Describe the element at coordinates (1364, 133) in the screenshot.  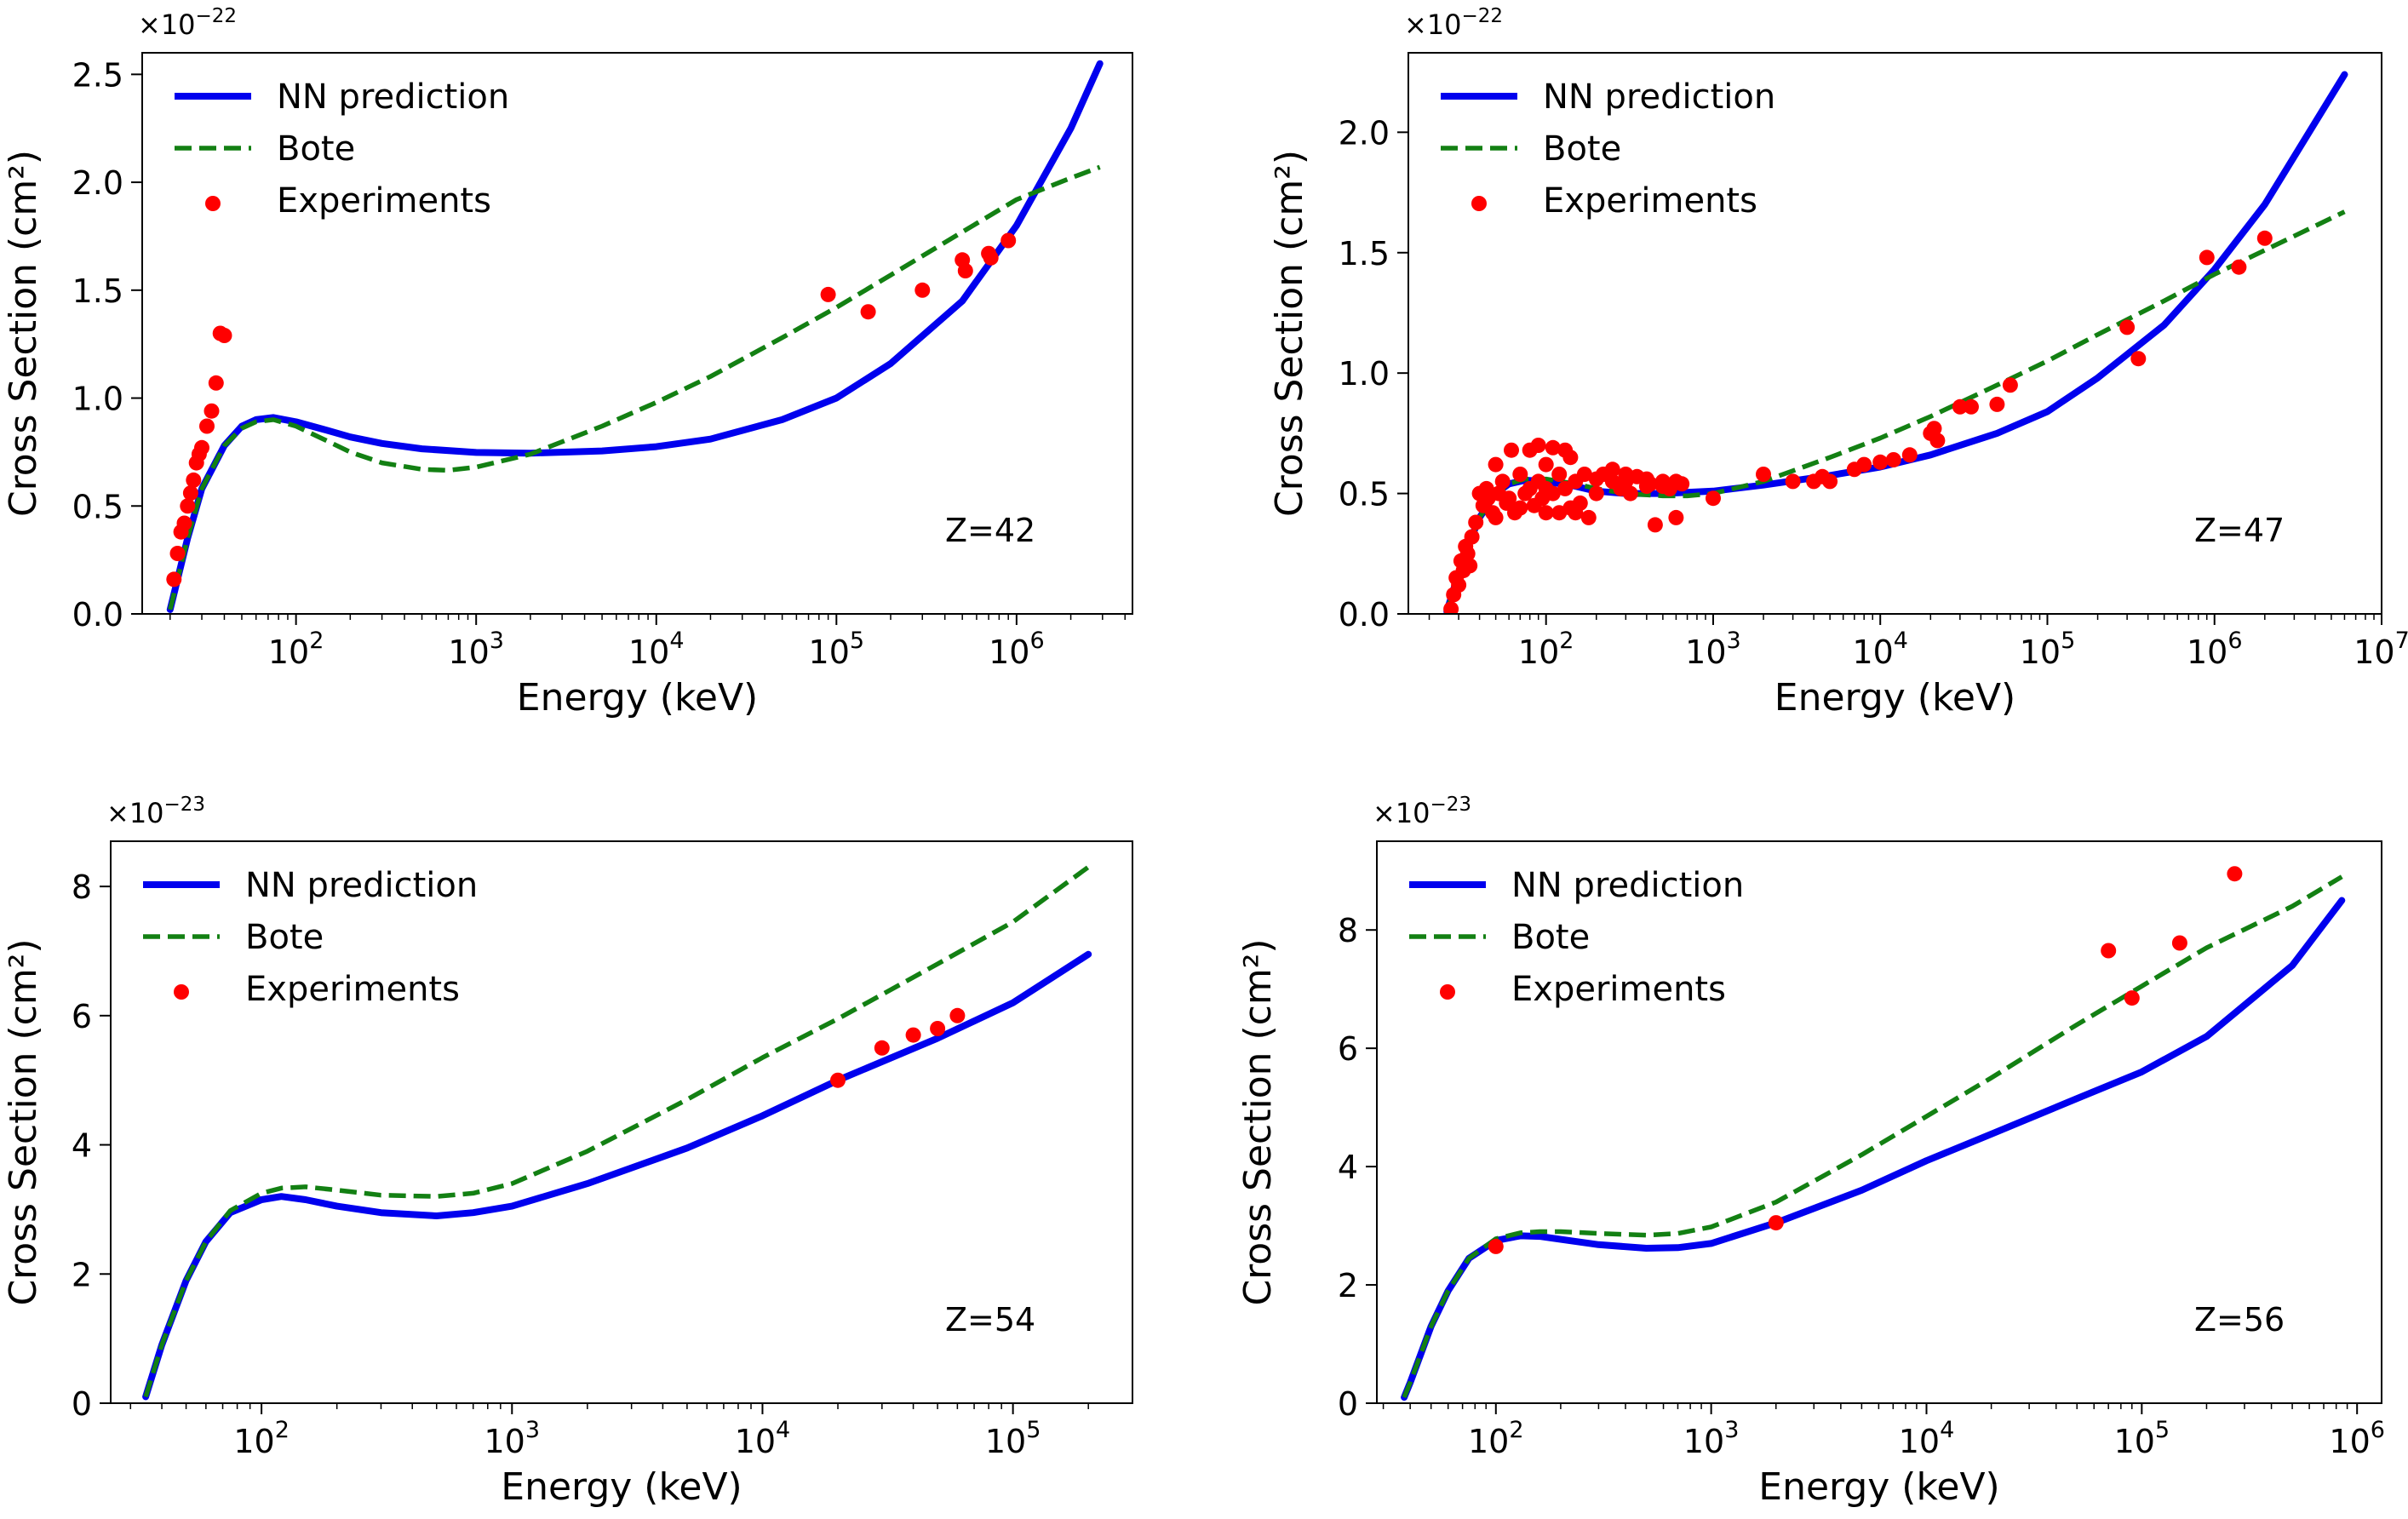
I see `y-tick-label: 2.0` at that location.